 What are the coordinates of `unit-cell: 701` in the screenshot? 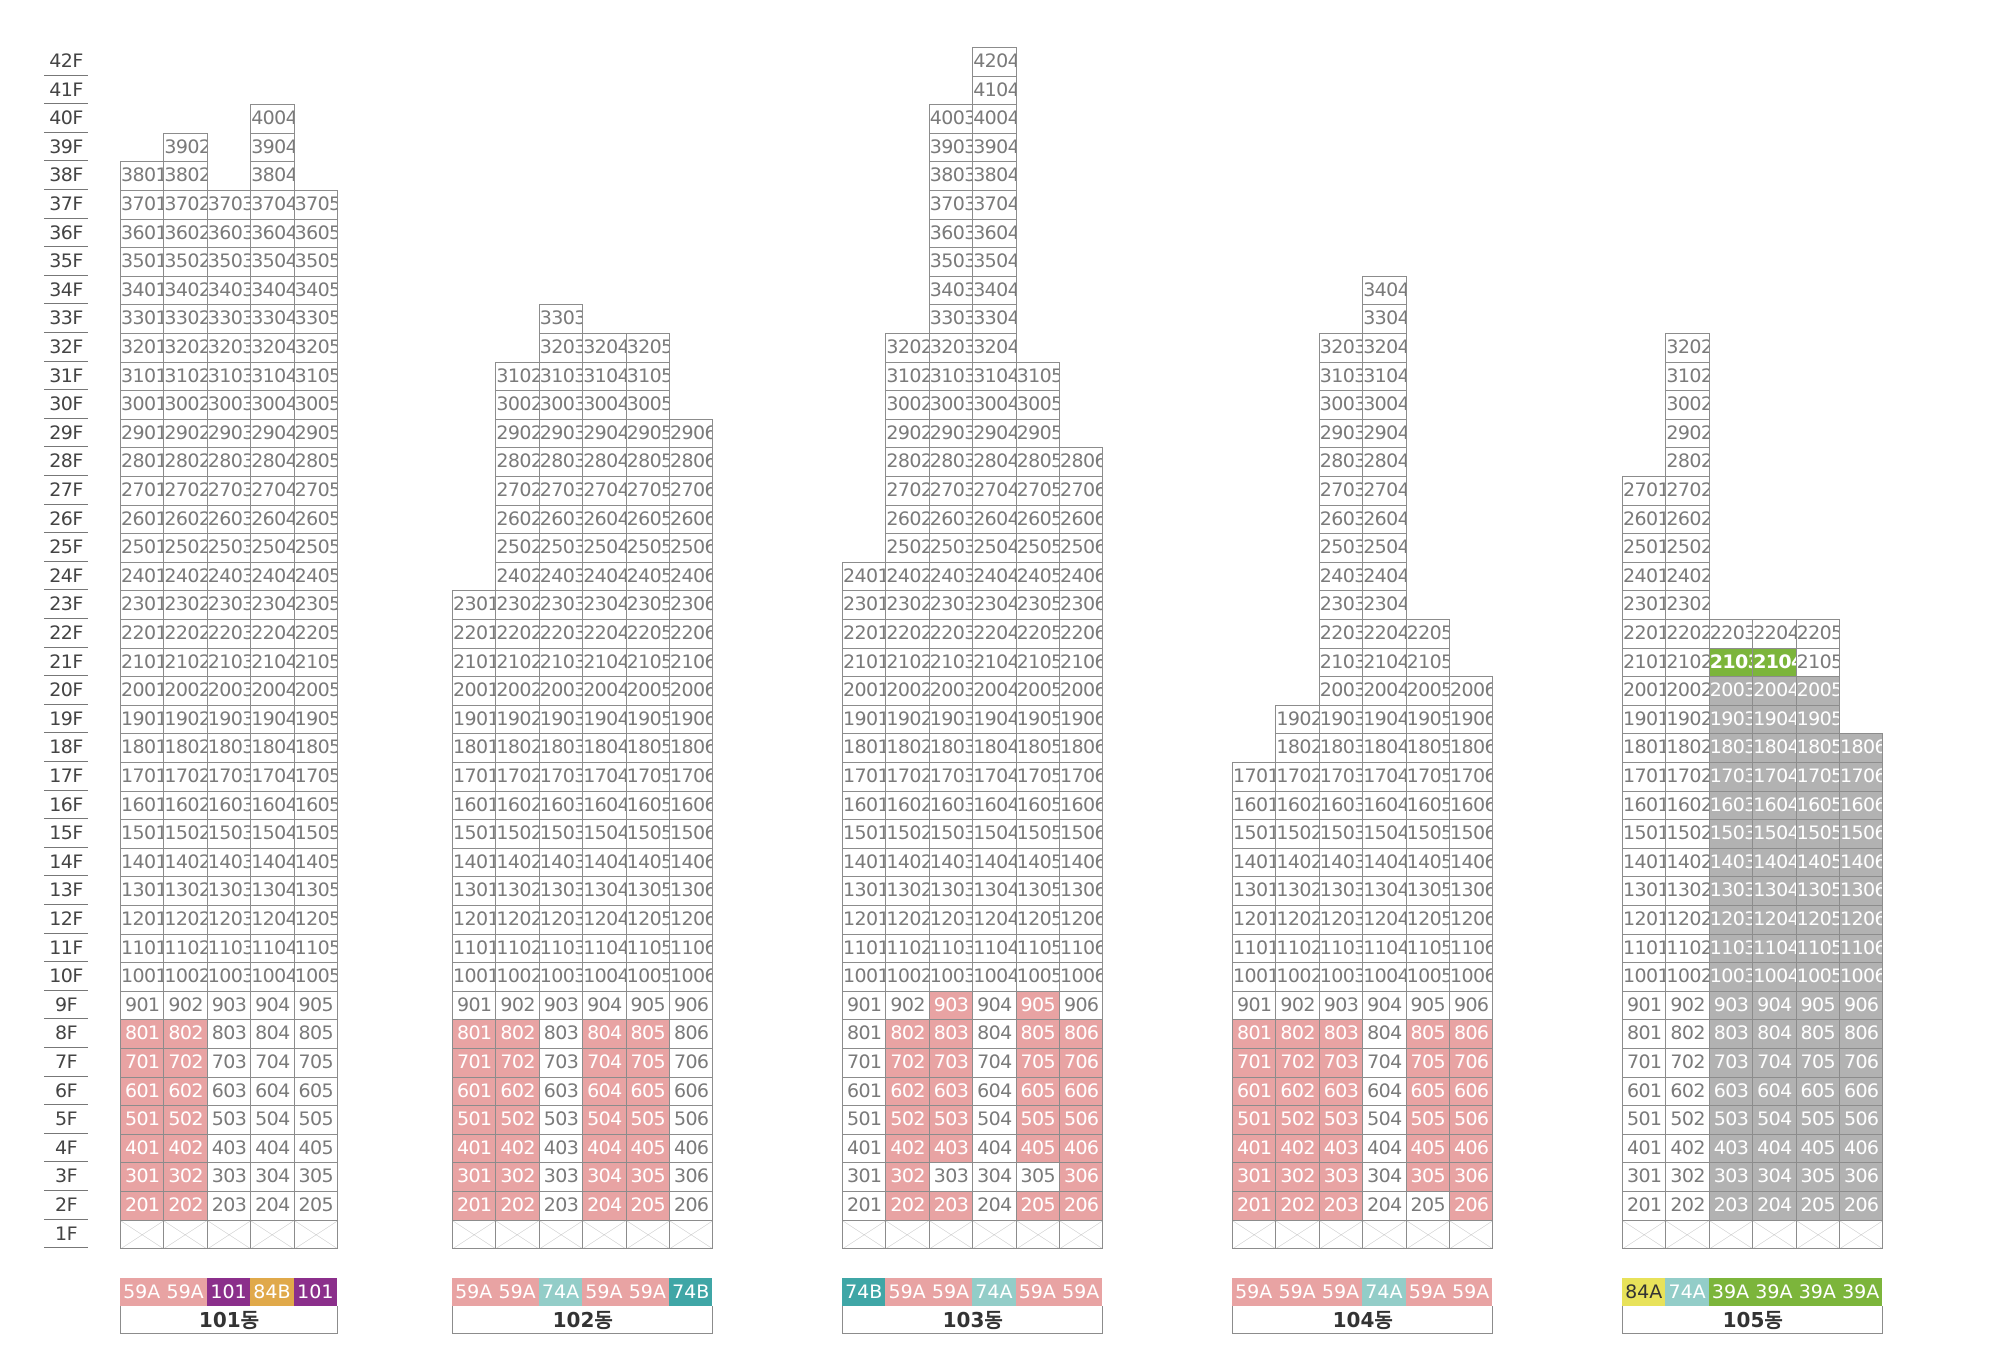 It's located at (142, 1063).